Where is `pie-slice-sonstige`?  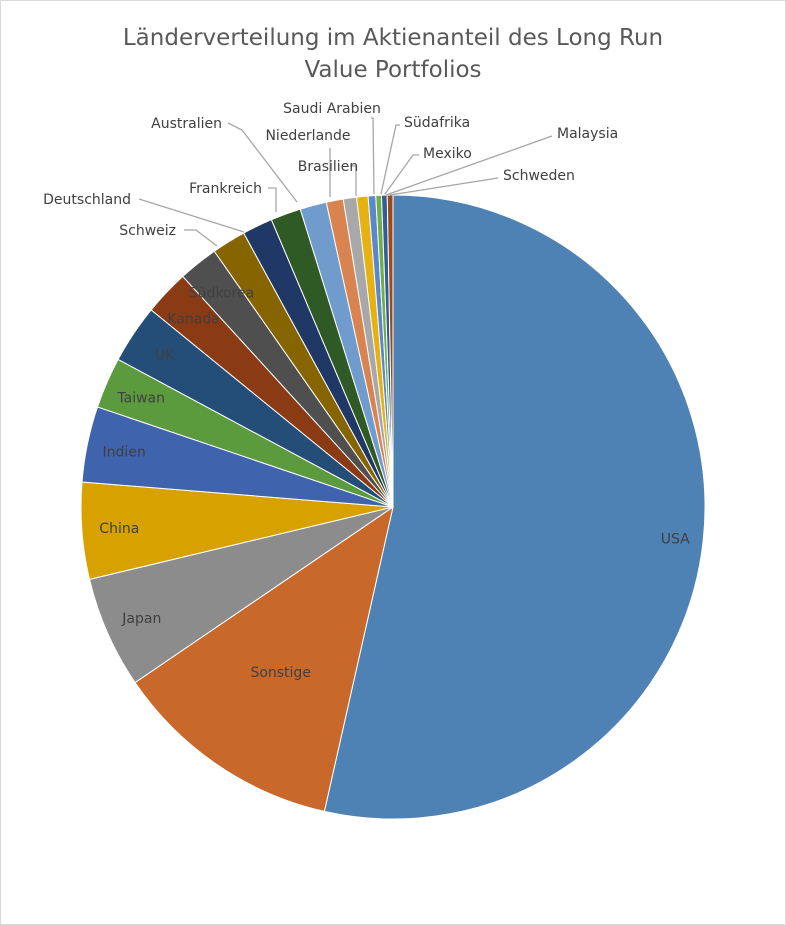 pie-slice-sonstige is located at coordinates (264, 658).